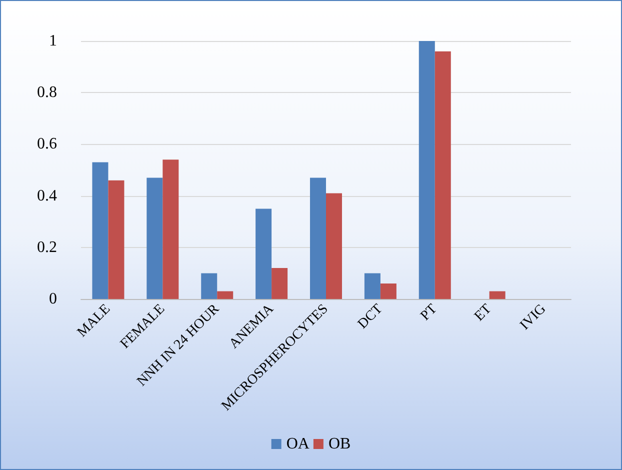 This screenshot has height=470, width=622. What do you see at coordinates (53, 41) in the screenshot?
I see `y-tick-label: 1` at bounding box center [53, 41].